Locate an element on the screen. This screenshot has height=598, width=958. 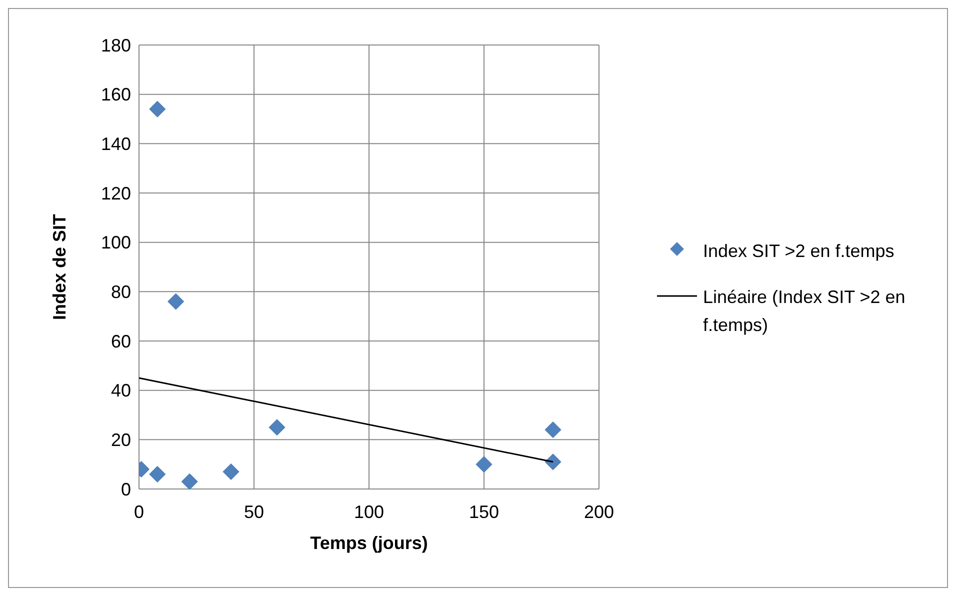
legend-label: Index SIT >2 en f.temps is located at coordinates (798, 251).